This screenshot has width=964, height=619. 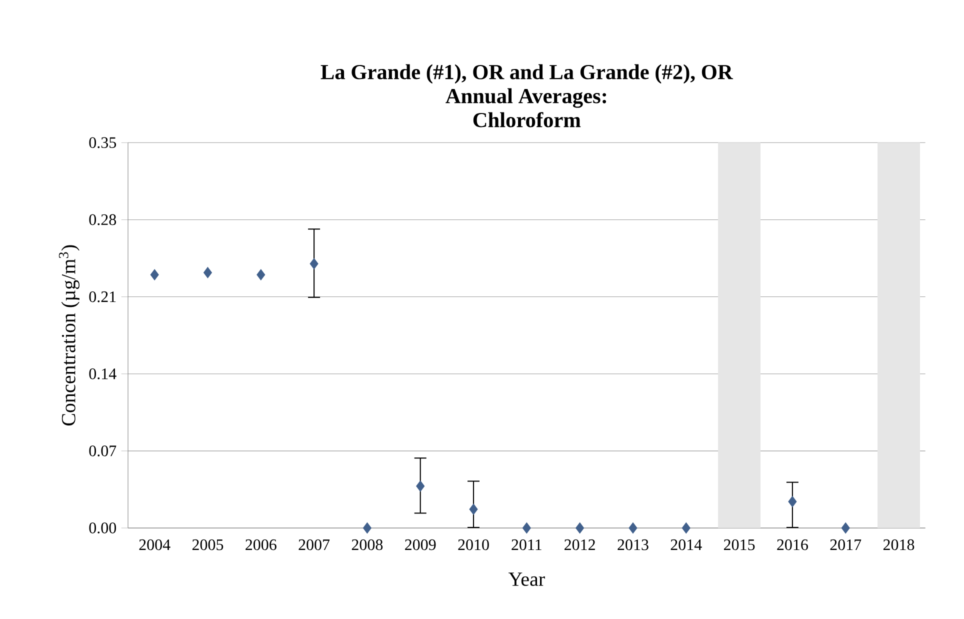 I want to click on x-tick-label: 2004, so click(x=154, y=545).